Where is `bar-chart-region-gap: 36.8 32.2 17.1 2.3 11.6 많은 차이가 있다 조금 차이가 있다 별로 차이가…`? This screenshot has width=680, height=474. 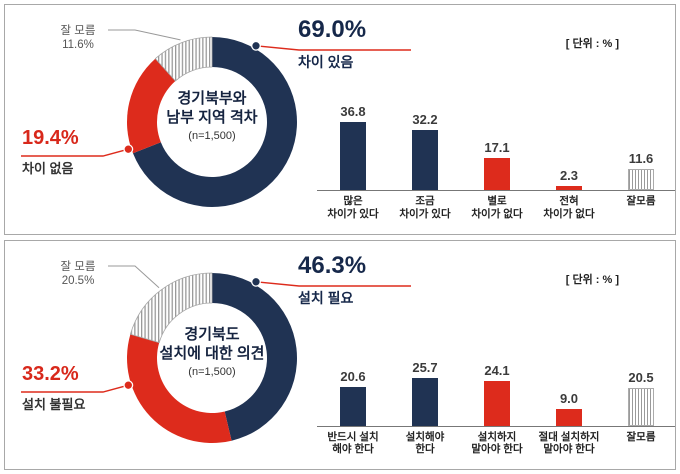
bar-chart-region-gap: 36.8 32.2 17.1 2.3 11.6 많은 차이가 있다 조금 차이가 있다 별로 차이가… is located at coordinates (496, 158).